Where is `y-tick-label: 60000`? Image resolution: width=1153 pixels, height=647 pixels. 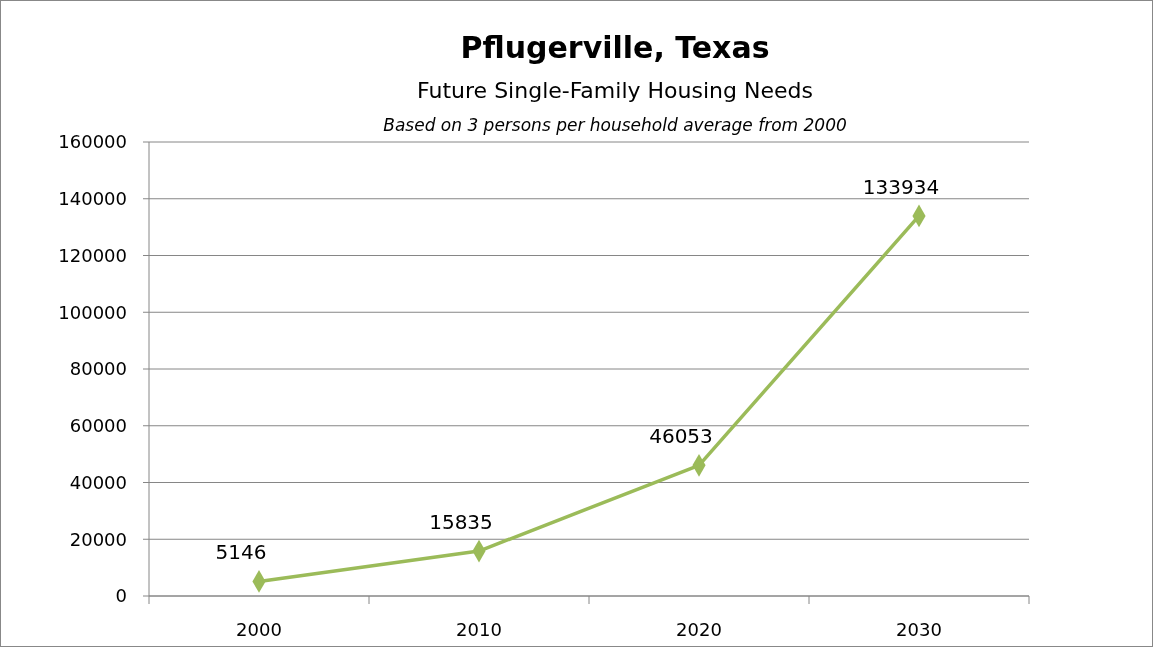
y-tick-label: 60000 is located at coordinates (98, 426).